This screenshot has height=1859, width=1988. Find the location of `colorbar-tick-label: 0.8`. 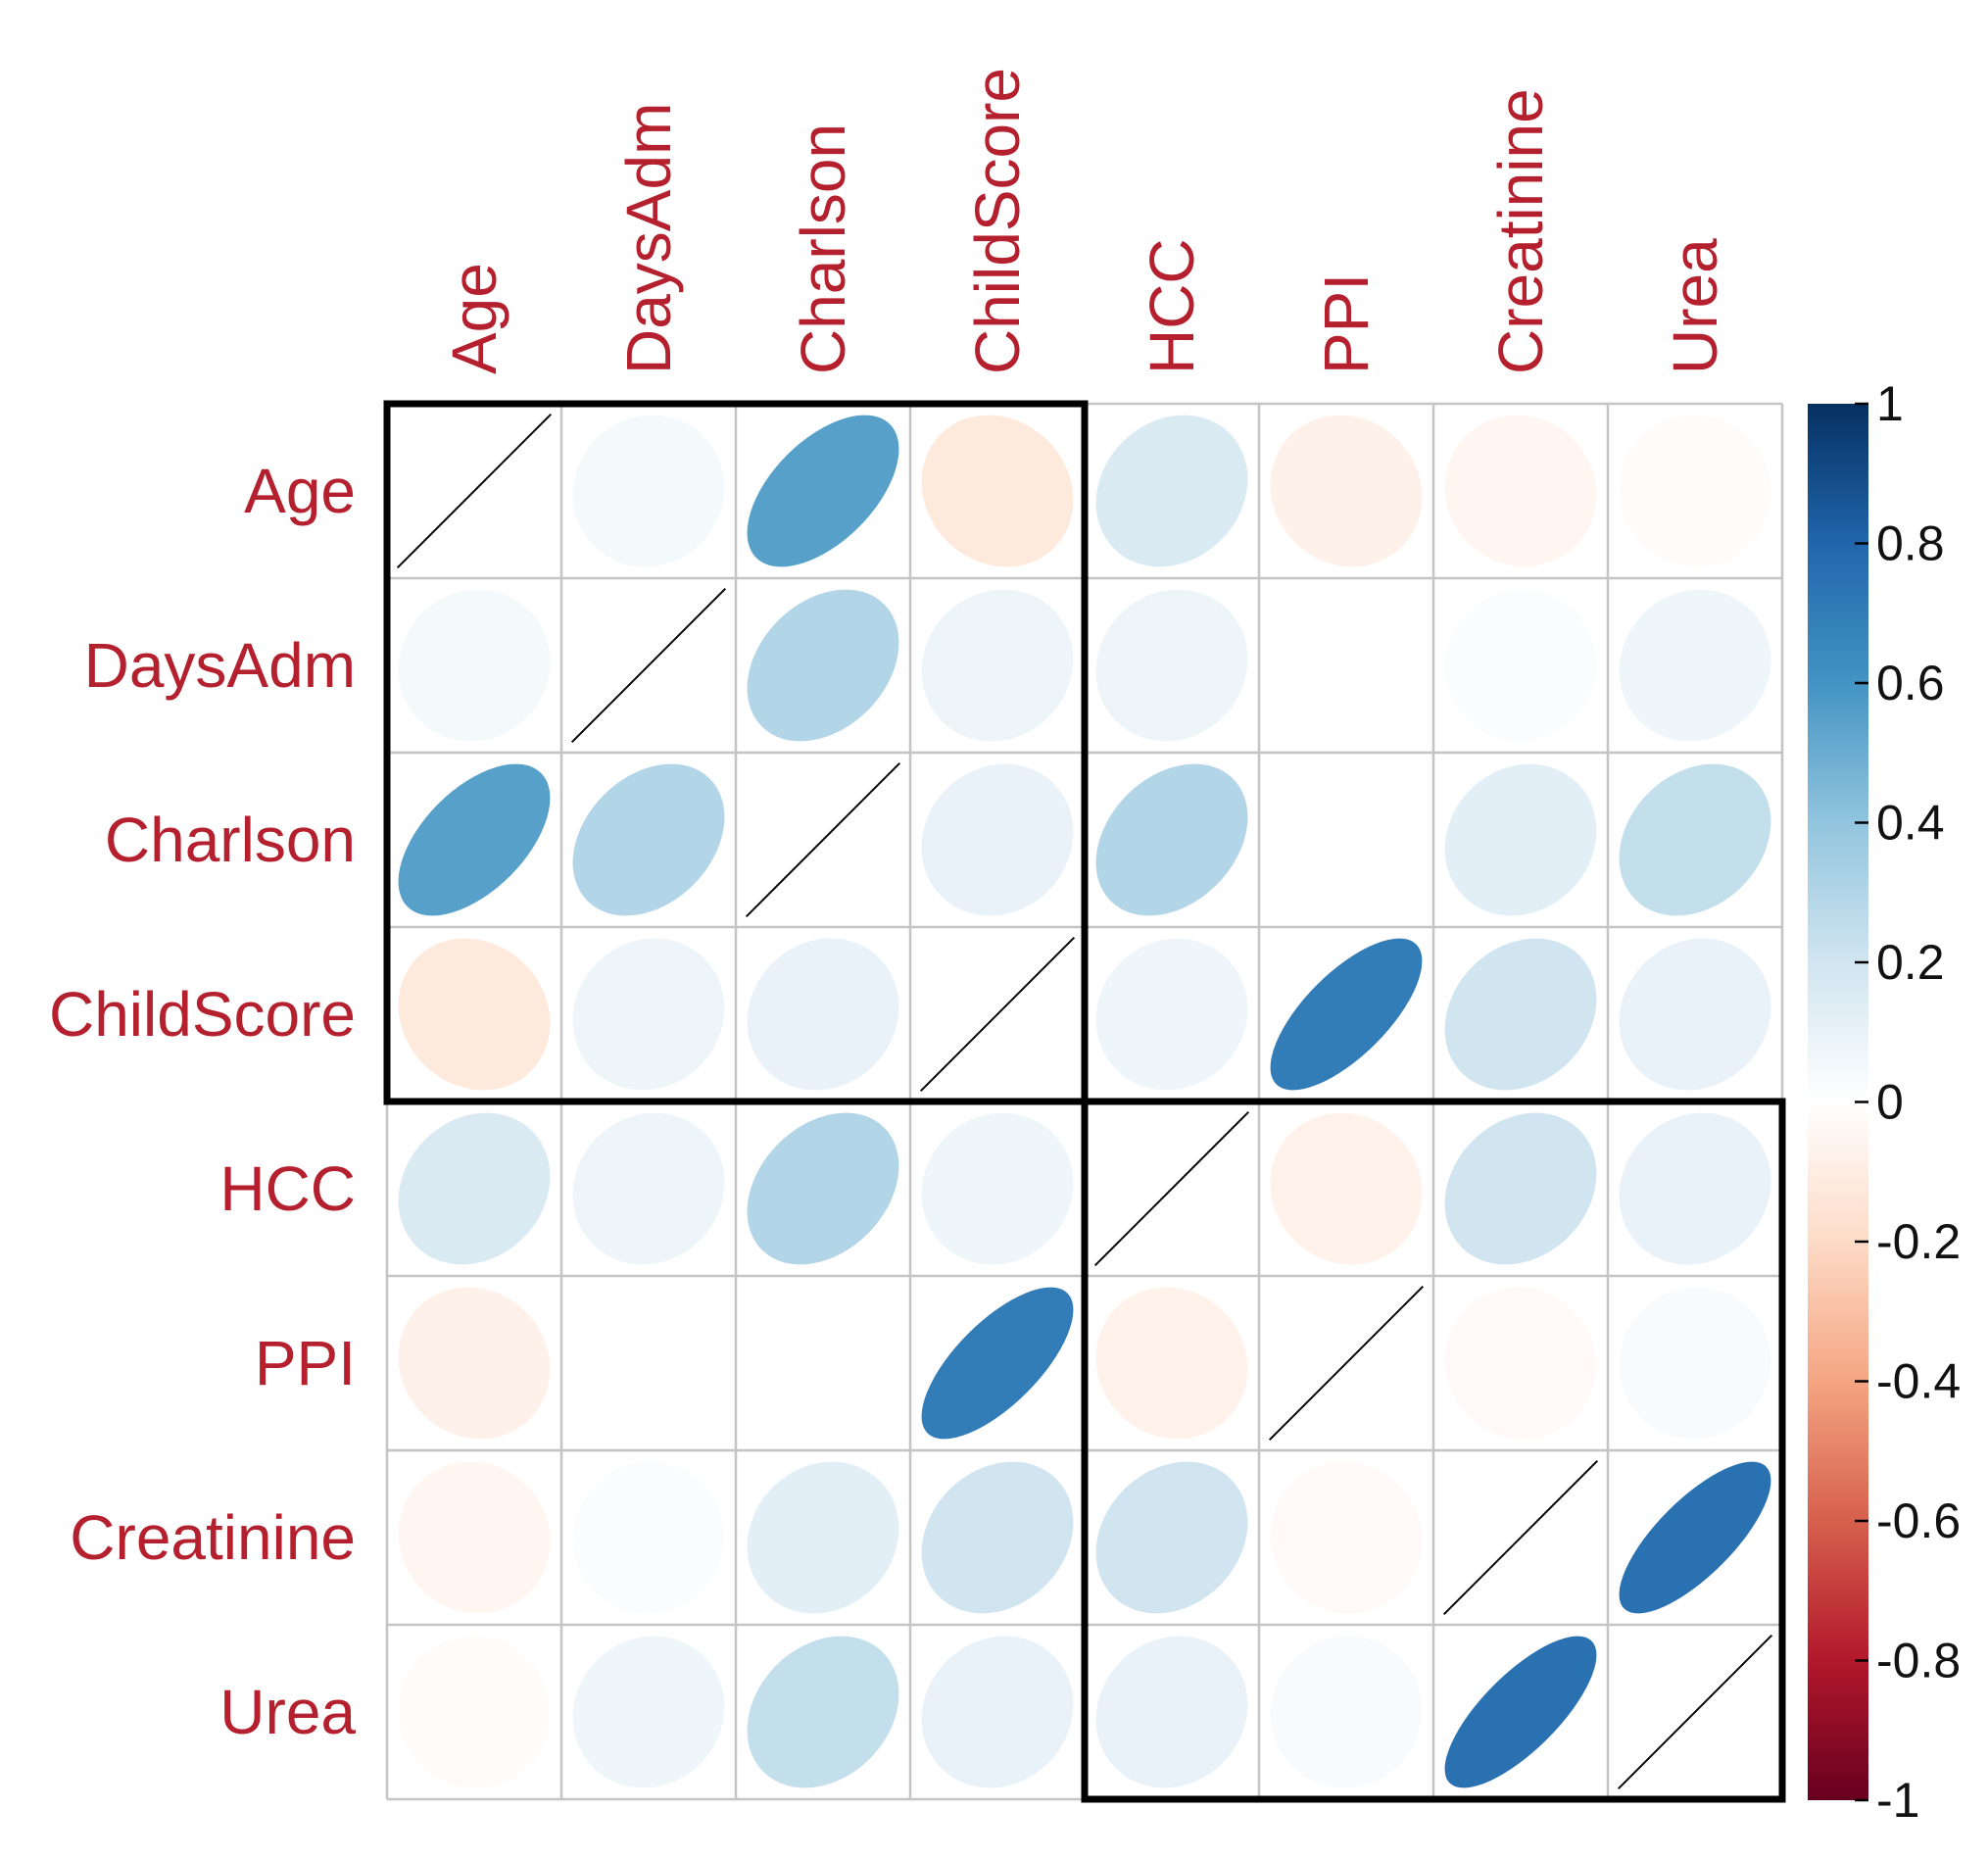

colorbar-tick-label: 0.8 is located at coordinates (1911, 543).